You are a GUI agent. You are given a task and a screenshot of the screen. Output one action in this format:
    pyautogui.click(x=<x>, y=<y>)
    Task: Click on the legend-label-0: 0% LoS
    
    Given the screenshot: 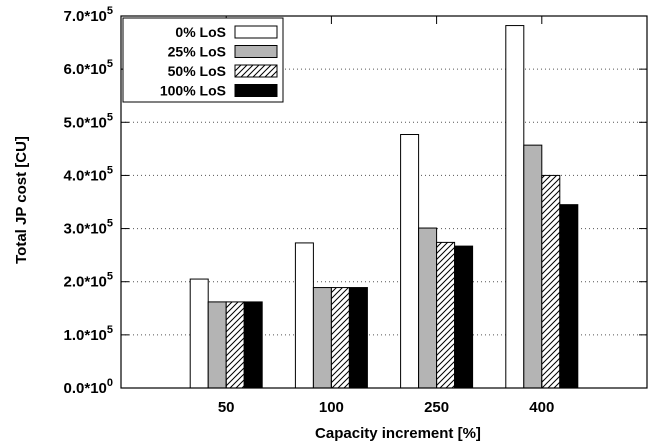 What is the action you would take?
    pyautogui.click(x=200, y=32)
    